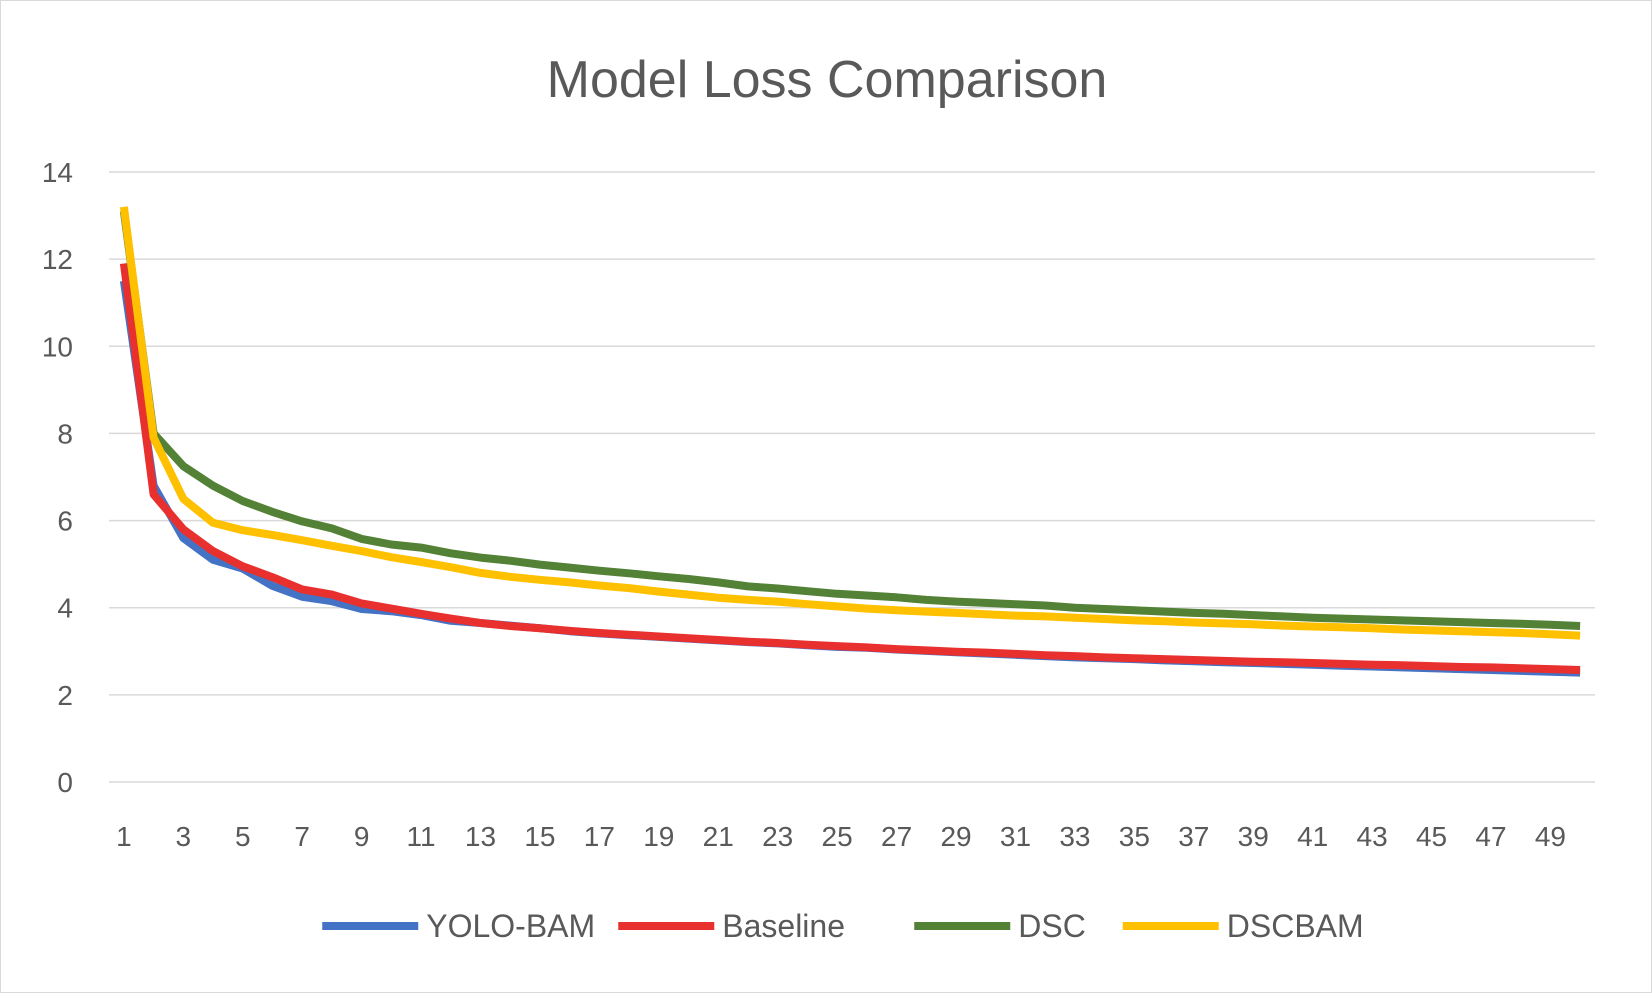  What do you see at coordinates (1312, 836) in the screenshot?
I see `x-tick-label: 41` at bounding box center [1312, 836].